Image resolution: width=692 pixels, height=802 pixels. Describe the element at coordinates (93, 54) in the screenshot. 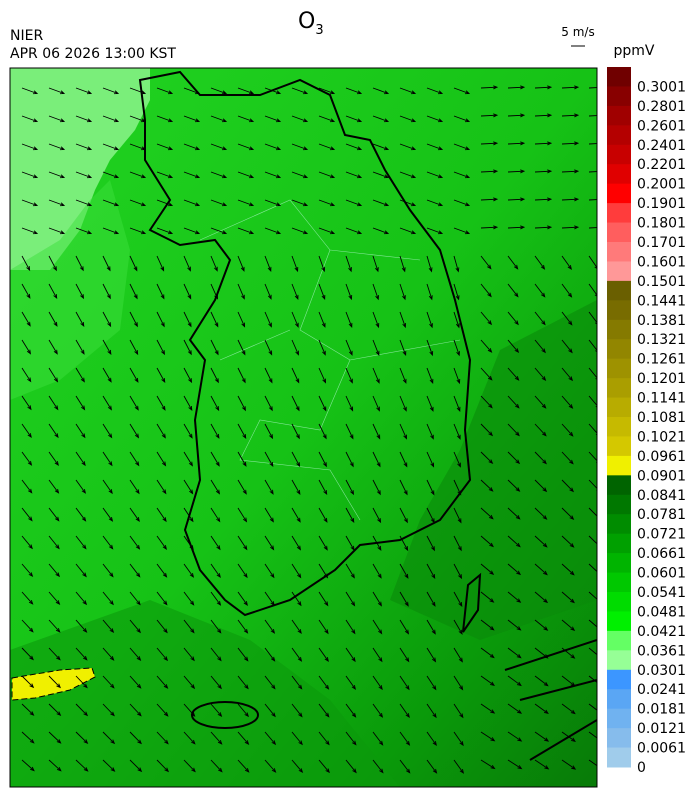

I see `datetime: APR 06 2026 13:00 KST` at that location.